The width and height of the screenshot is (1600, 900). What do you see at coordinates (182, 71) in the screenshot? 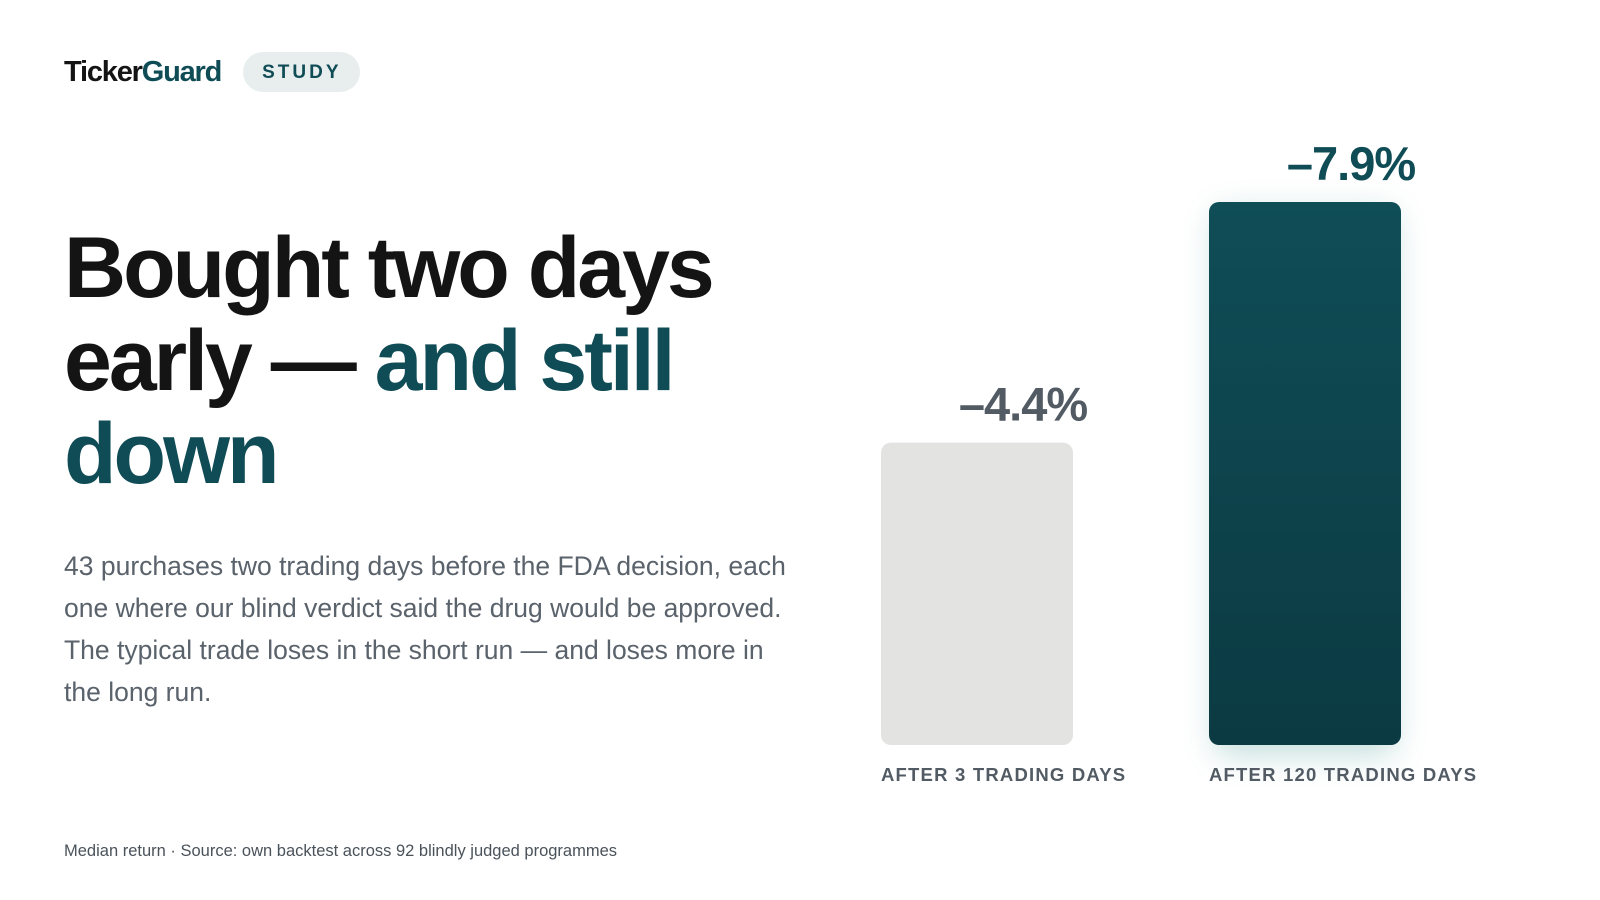
I see `brand-name-part2: Guard` at bounding box center [182, 71].